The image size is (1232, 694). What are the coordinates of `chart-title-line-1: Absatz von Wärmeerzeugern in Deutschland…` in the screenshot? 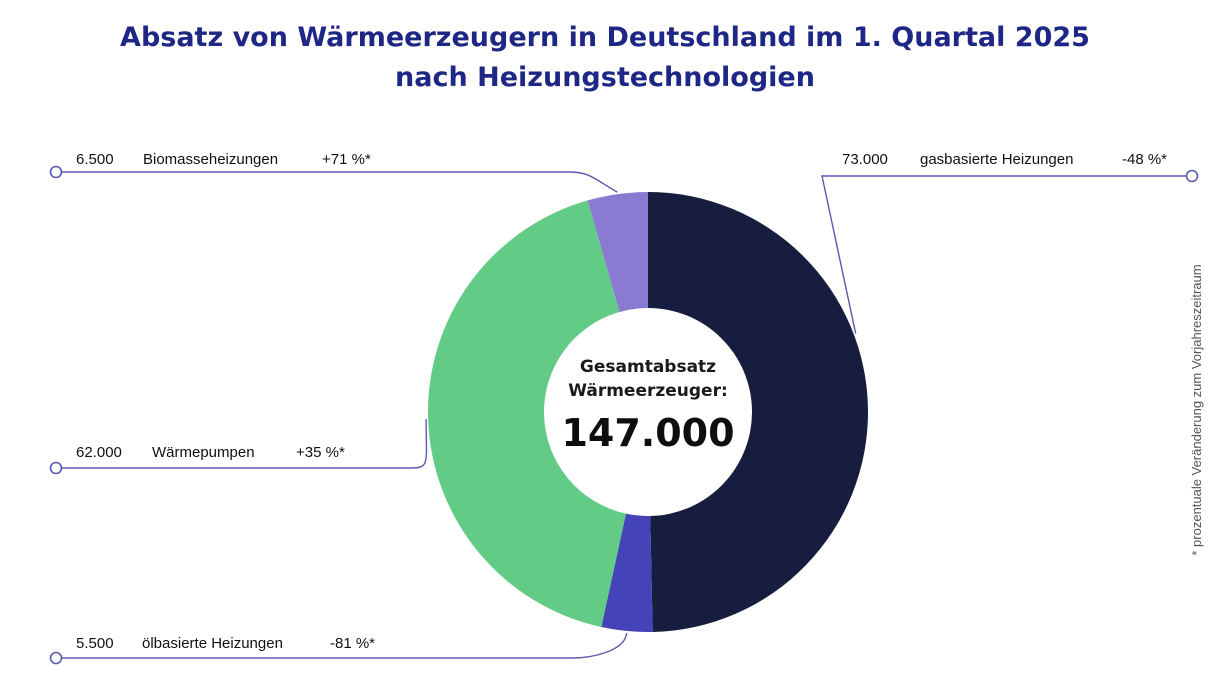 It's located at (605, 37).